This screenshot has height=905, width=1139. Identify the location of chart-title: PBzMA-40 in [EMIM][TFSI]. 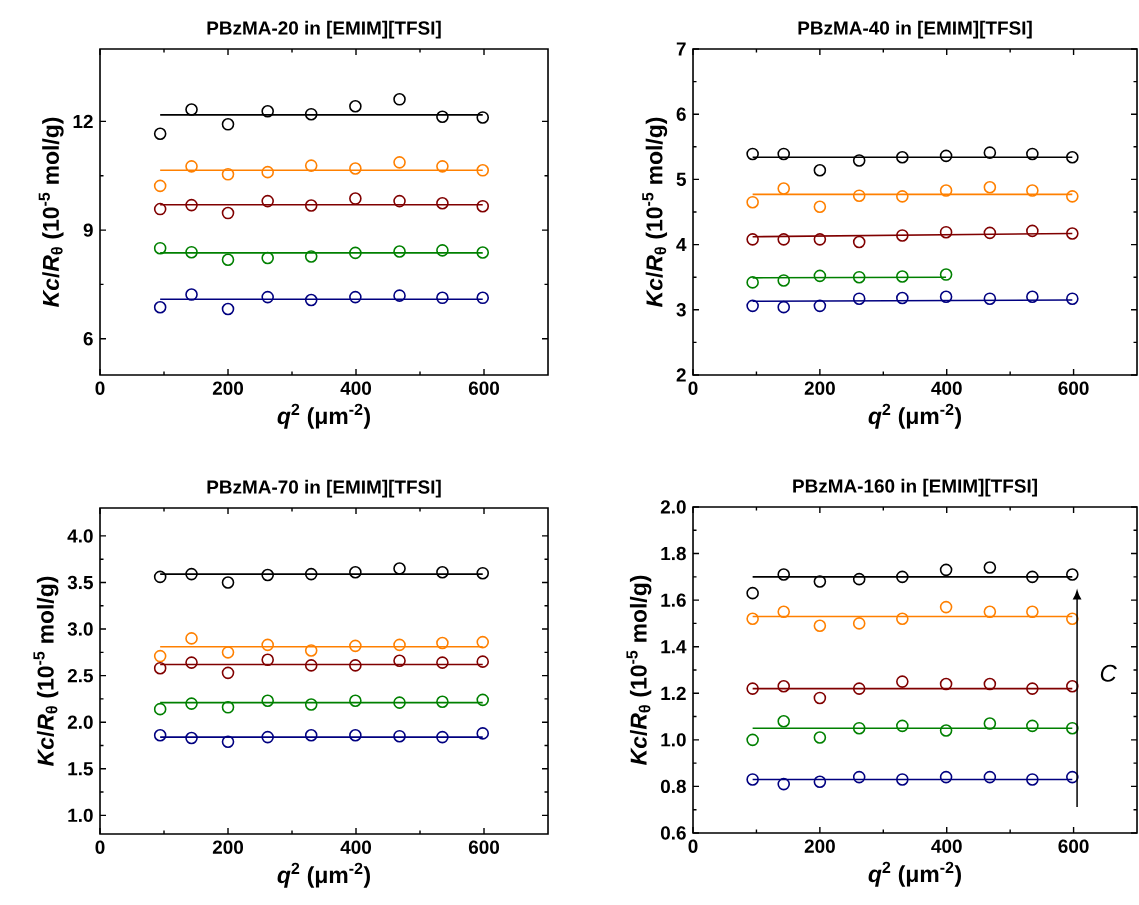
(915, 29).